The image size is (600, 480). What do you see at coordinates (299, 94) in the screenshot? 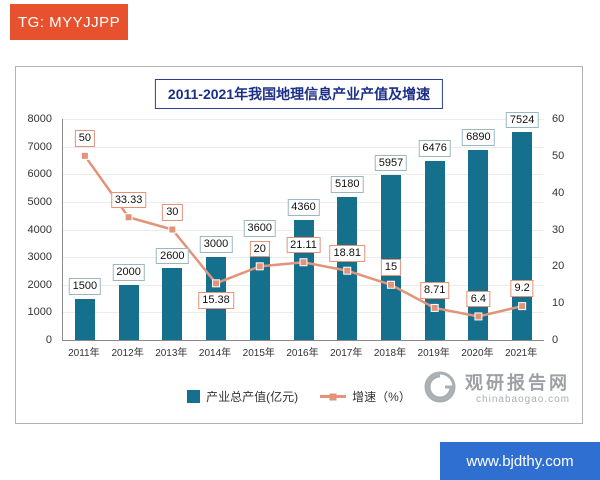
I see `chart-title: 2011-2021年我国地理信息产业产值及增速` at bounding box center [299, 94].